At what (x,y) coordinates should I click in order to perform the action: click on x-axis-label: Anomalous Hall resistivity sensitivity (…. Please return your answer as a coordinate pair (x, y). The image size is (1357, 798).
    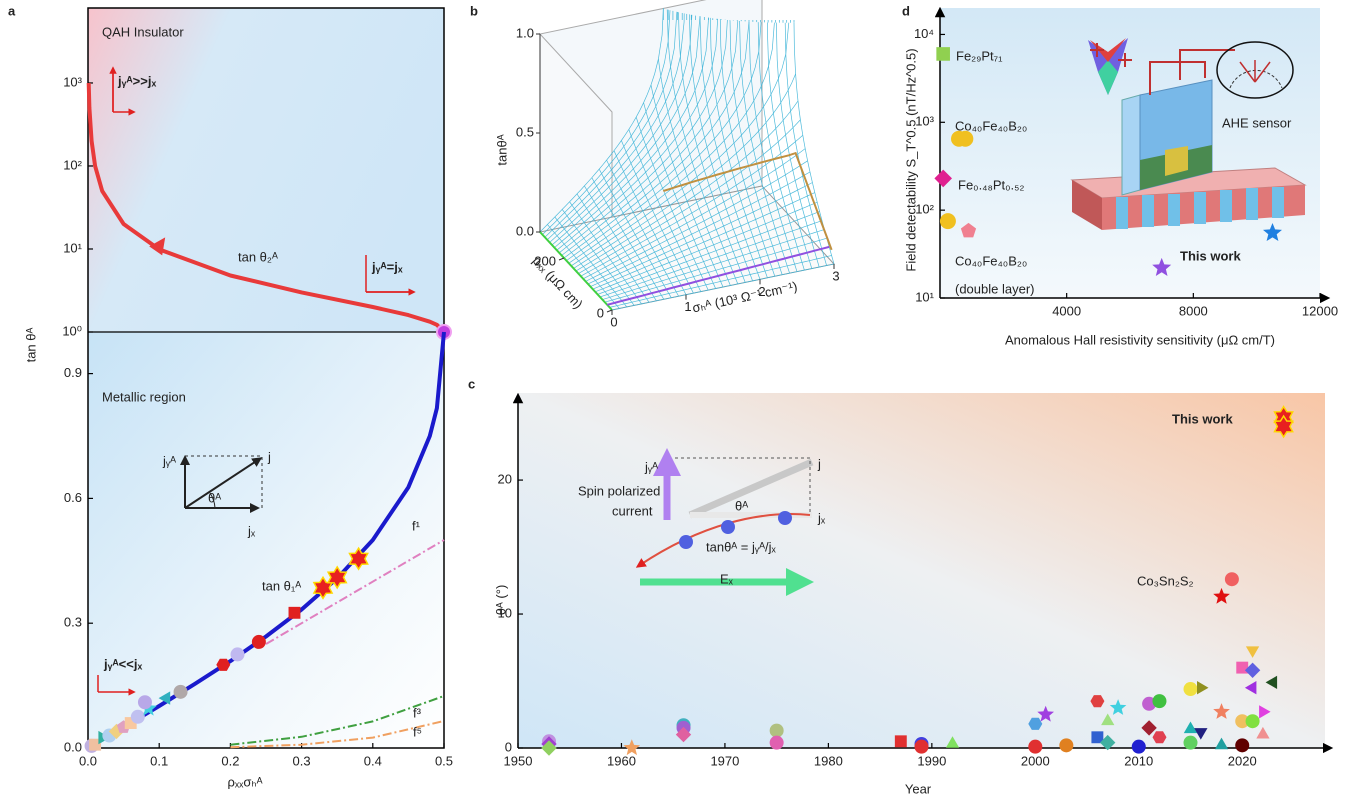
    Looking at the image, I should click on (1140, 339).